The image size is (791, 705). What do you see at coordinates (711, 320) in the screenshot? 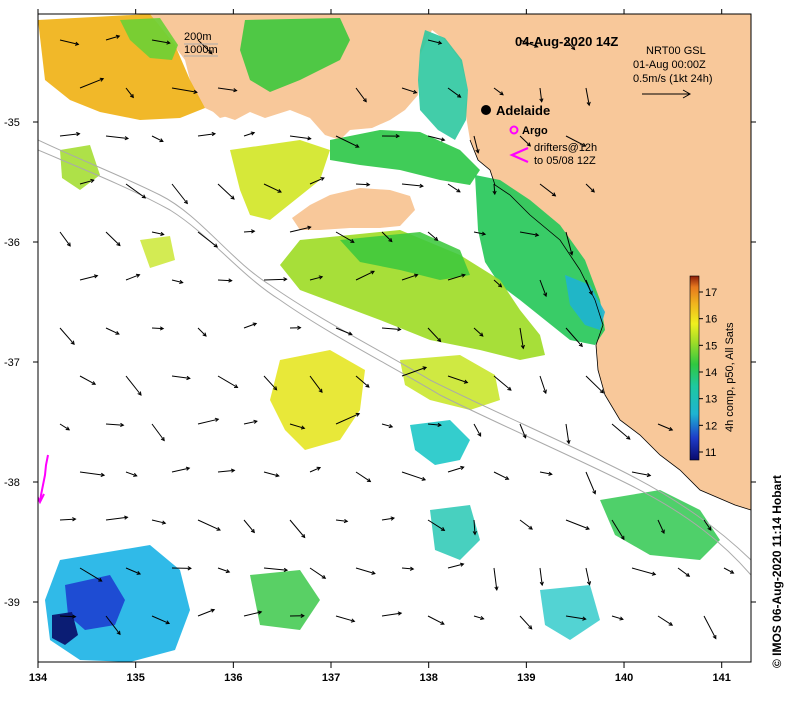
I see `colorbar-tick-label: 16` at bounding box center [711, 320].